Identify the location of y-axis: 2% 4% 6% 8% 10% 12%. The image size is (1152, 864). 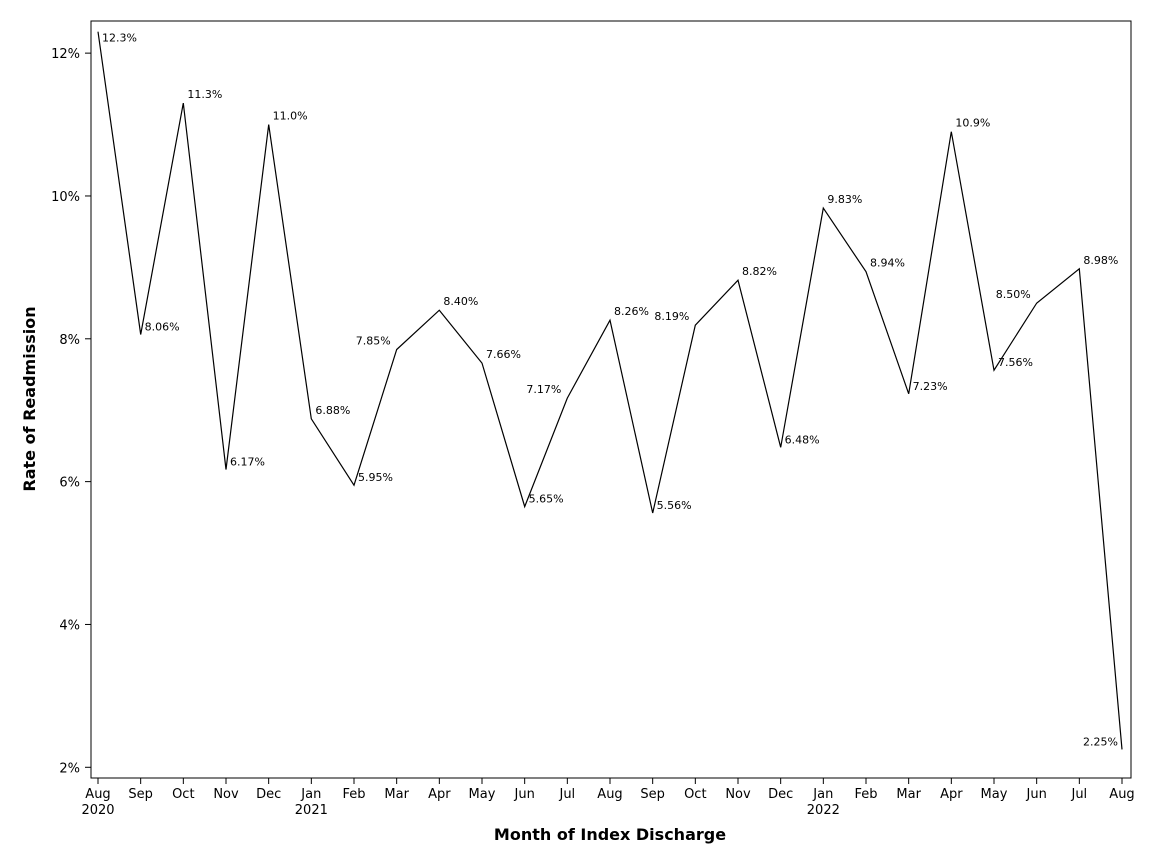
(71, 411).